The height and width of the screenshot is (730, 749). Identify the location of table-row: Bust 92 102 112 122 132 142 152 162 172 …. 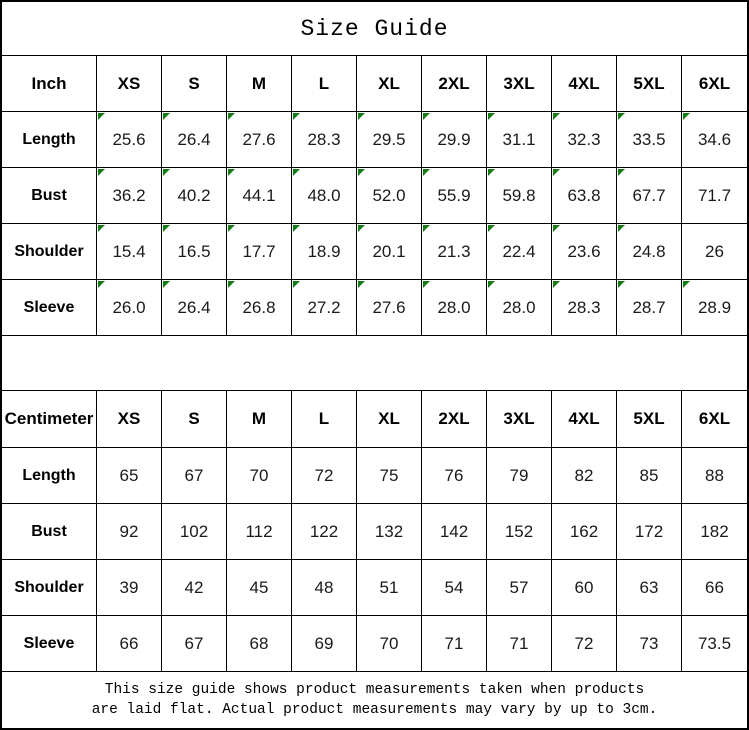
(374, 532).